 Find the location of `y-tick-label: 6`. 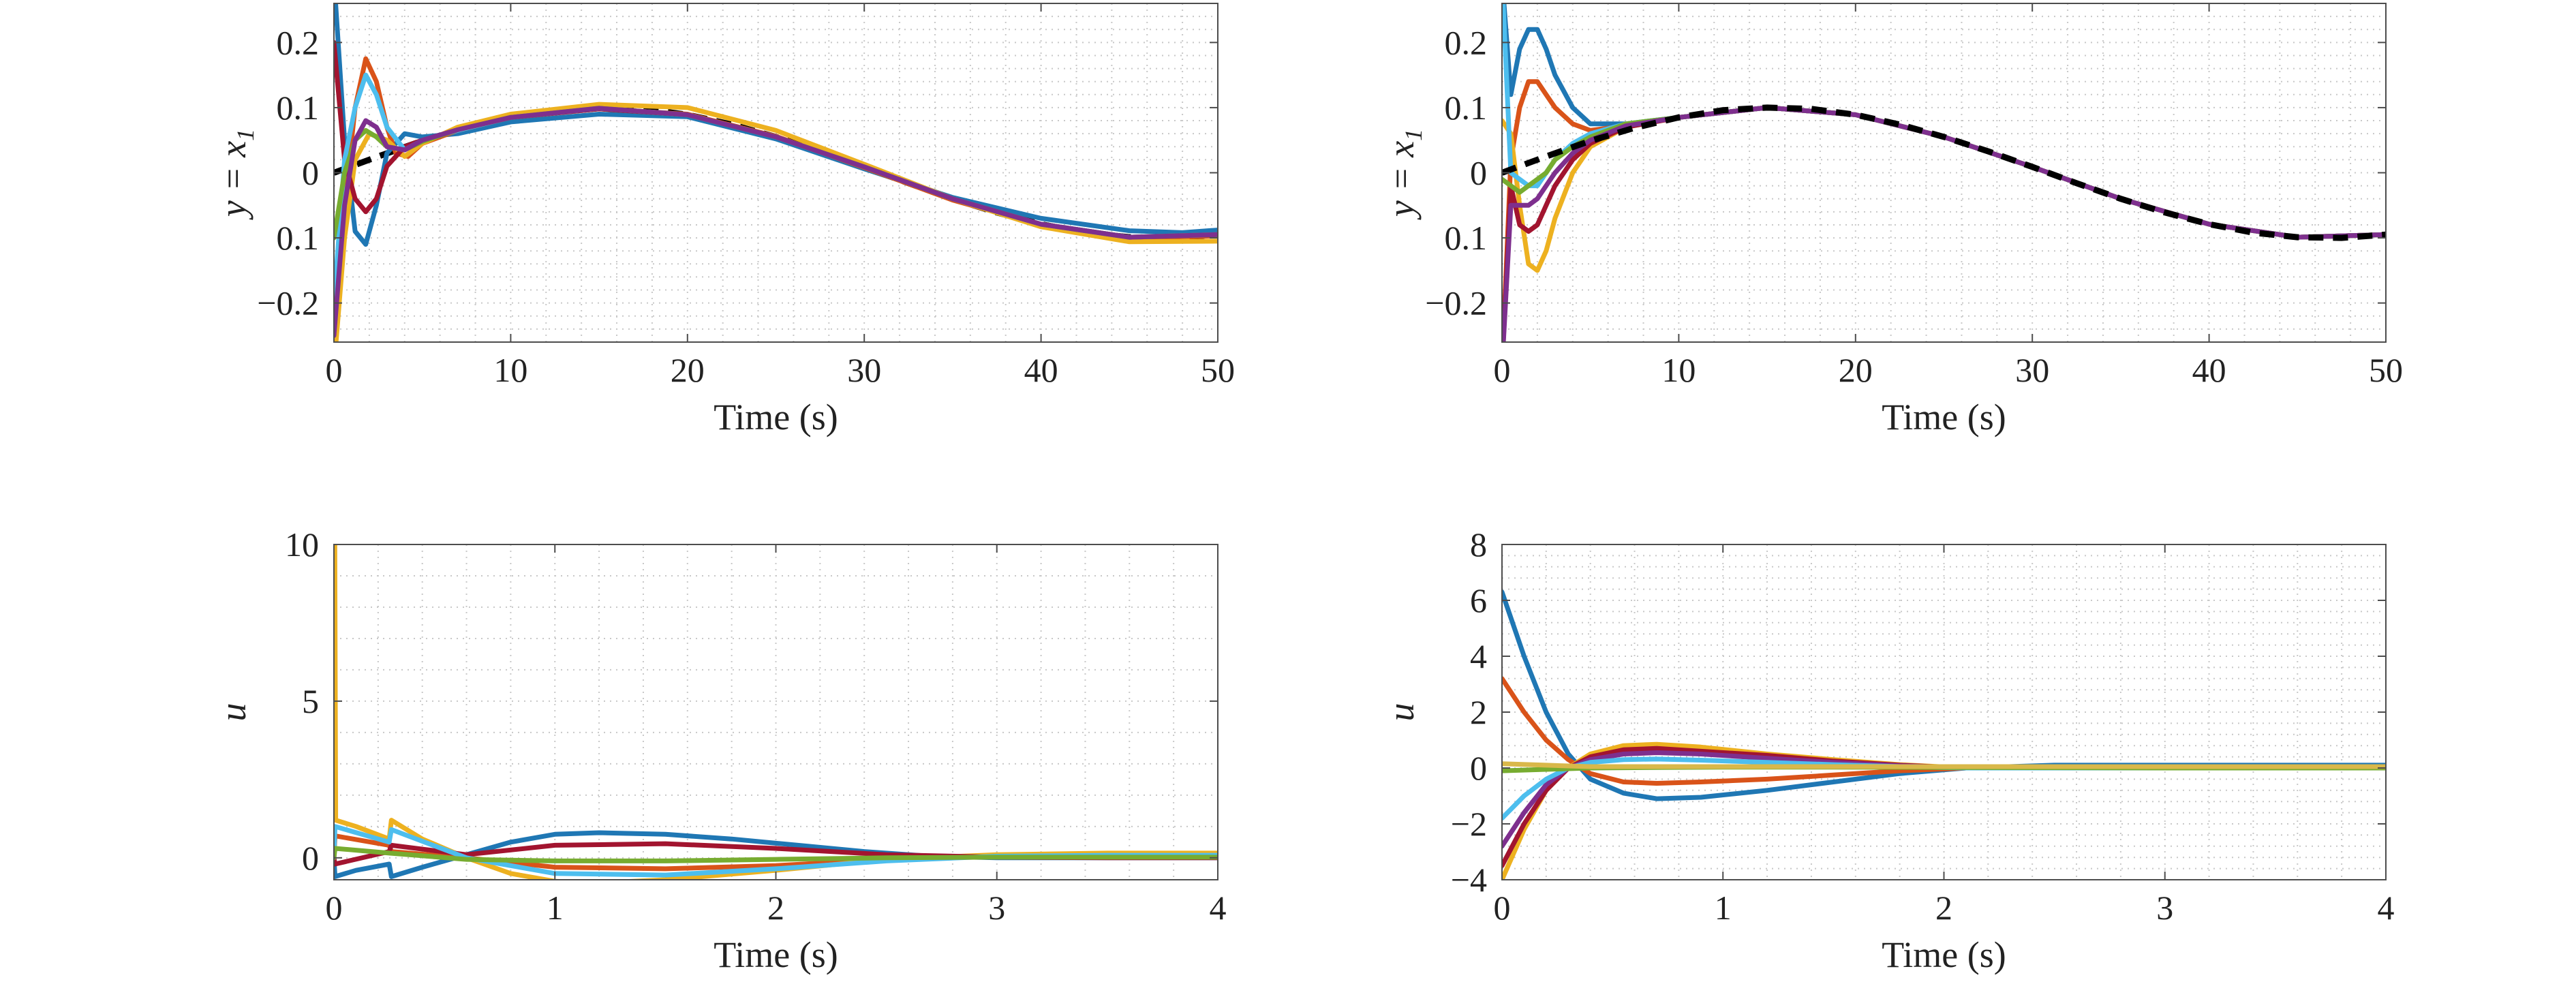

y-tick-label: 6 is located at coordinates (1478, 600).